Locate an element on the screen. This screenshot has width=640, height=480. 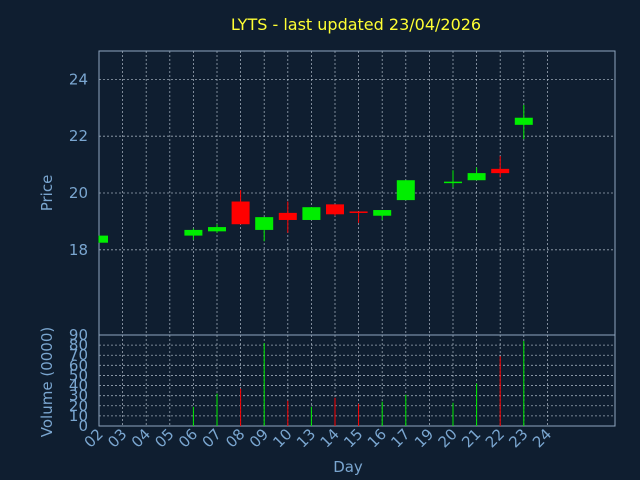
x-tick-label: 14 is located at coordinates (330, 438).